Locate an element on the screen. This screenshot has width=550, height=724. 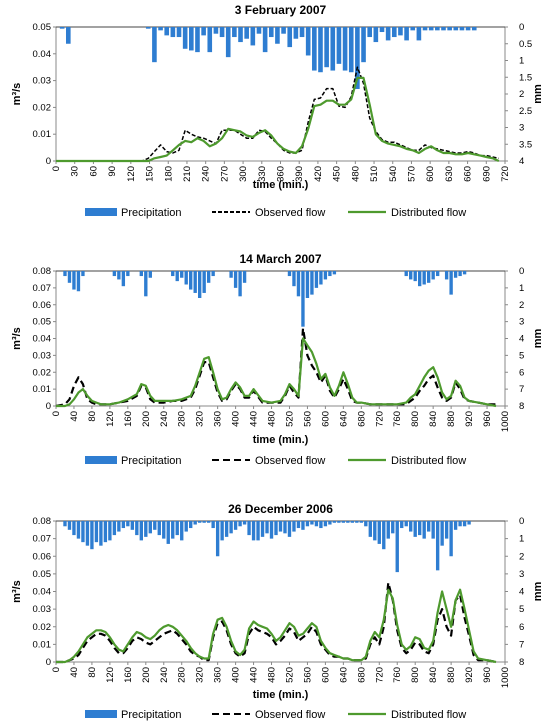
y-tick-label: 0 is located at coordinates (48, 161).